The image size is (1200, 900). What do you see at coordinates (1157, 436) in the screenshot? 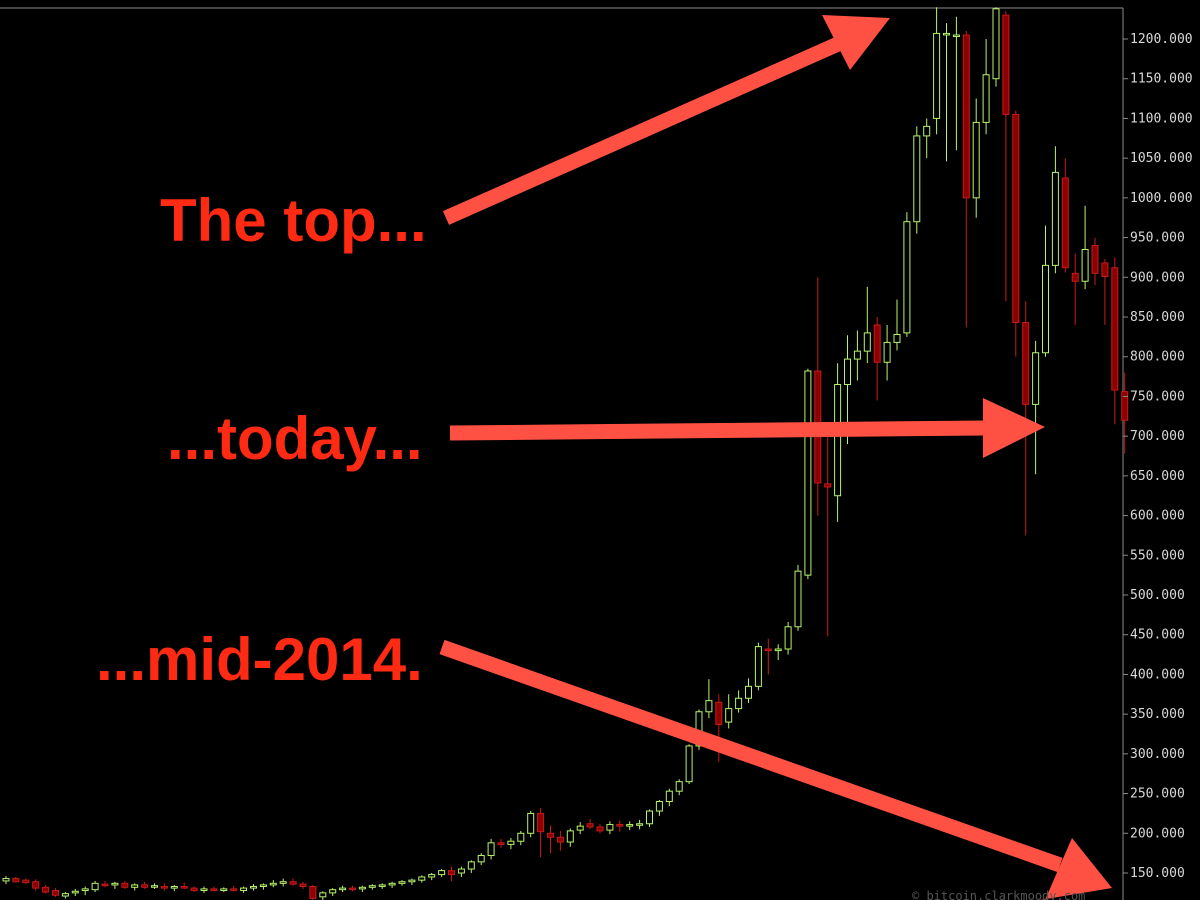
I see `y-tick-label: 700.000` at bounding box center [1157, 436].